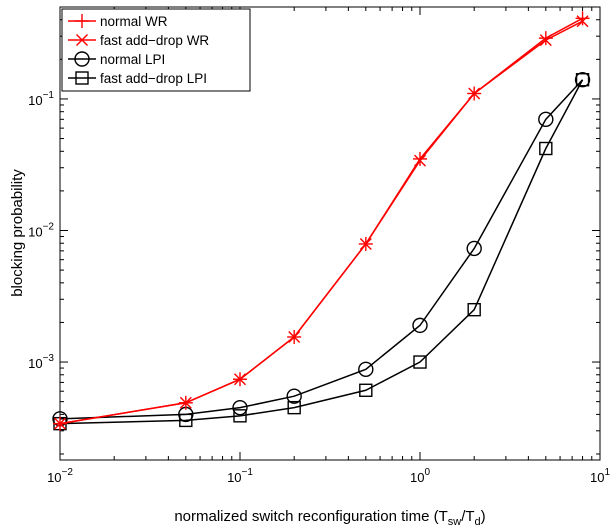 The width and height of the screenshot is (613, 529). Describe the element at coordinates (41, 99) in the screenshot. I see `y-tick-label: 10⁻¹` at that location.